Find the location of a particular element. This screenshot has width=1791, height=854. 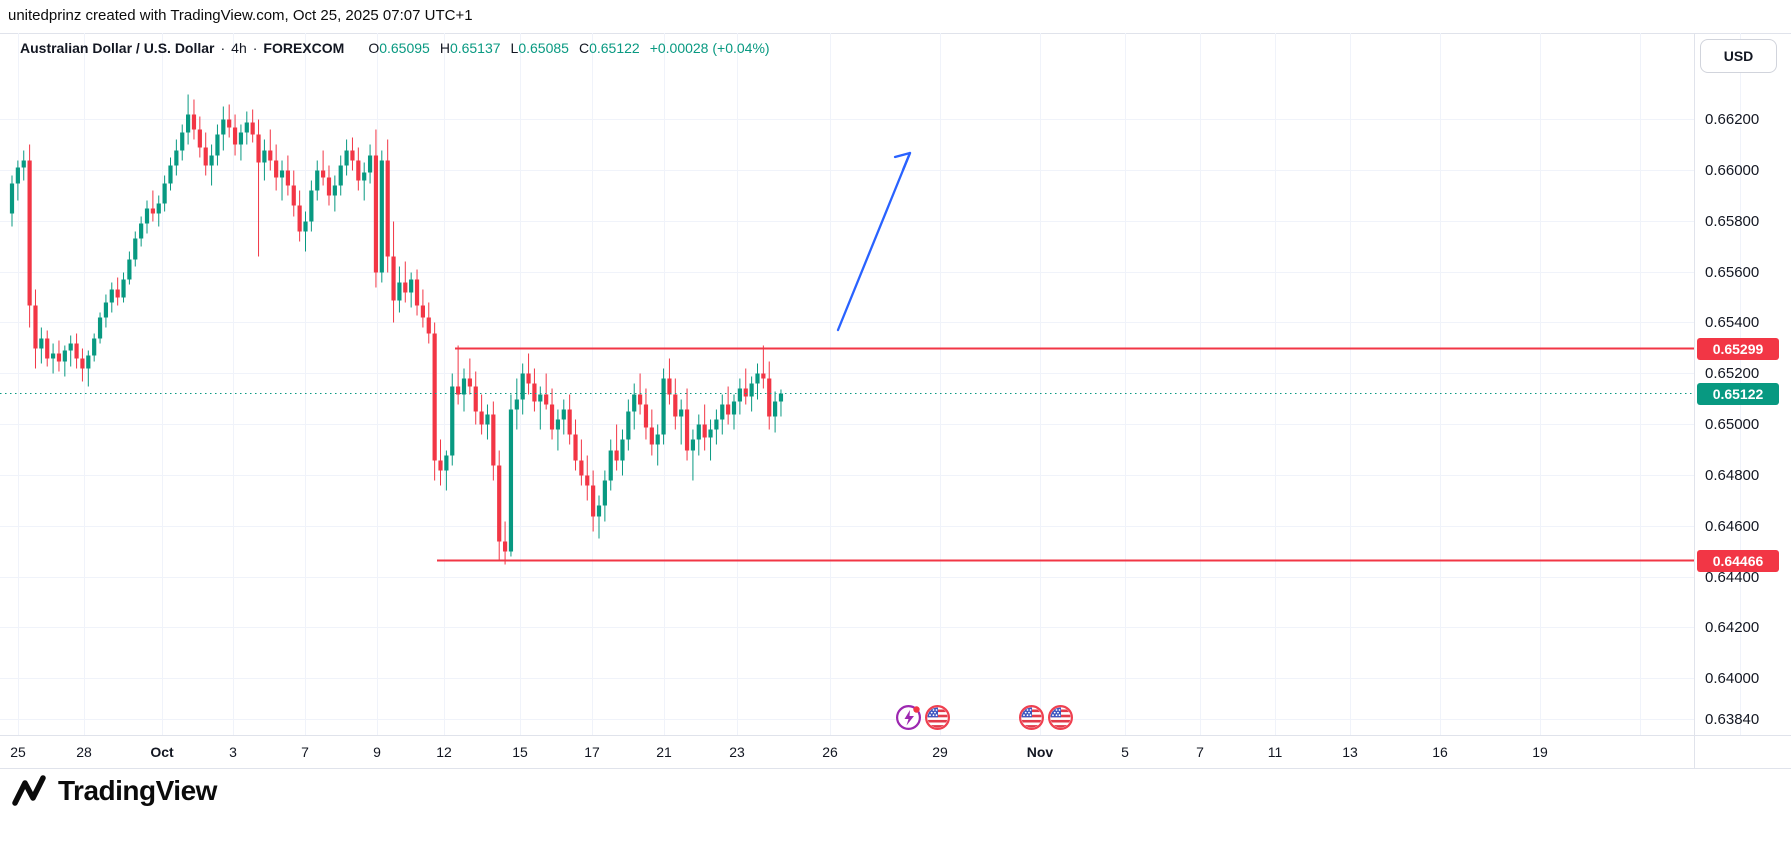

low-label: L is located at coordinates (514, 48).